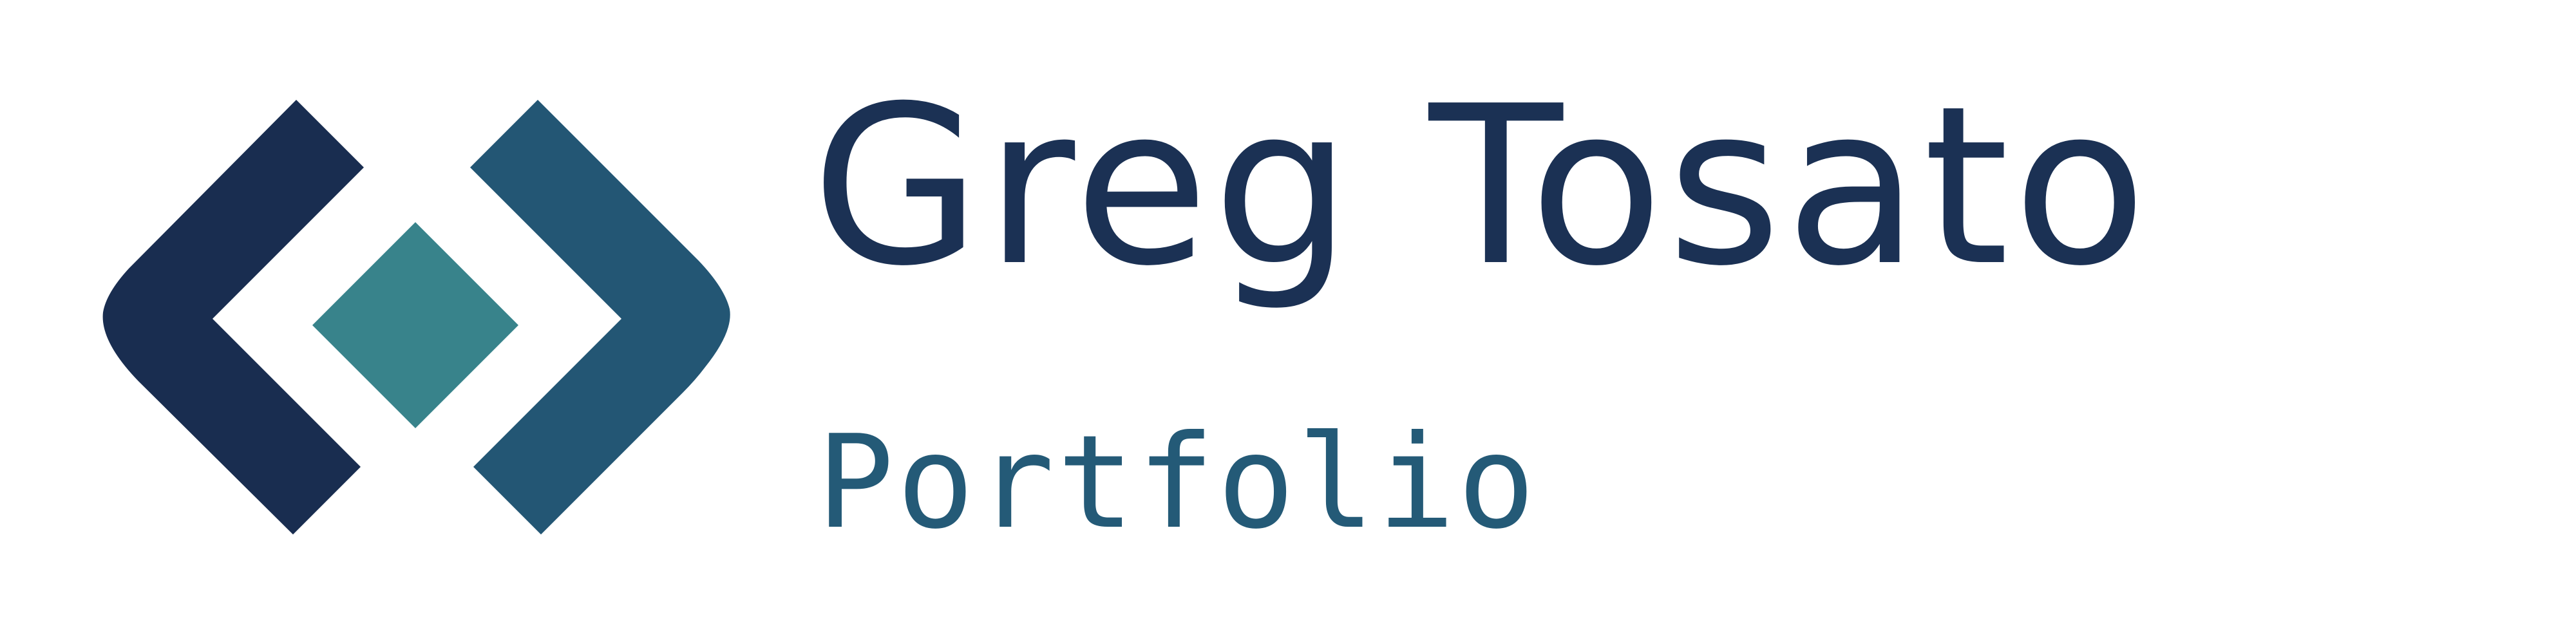 Image resolution: width=2576 pixels, height=642 pixels. What do you see at coordinates (600, 317) in the screenshot?
I see `right-bracket-icon` at bounding box center [600, 317].